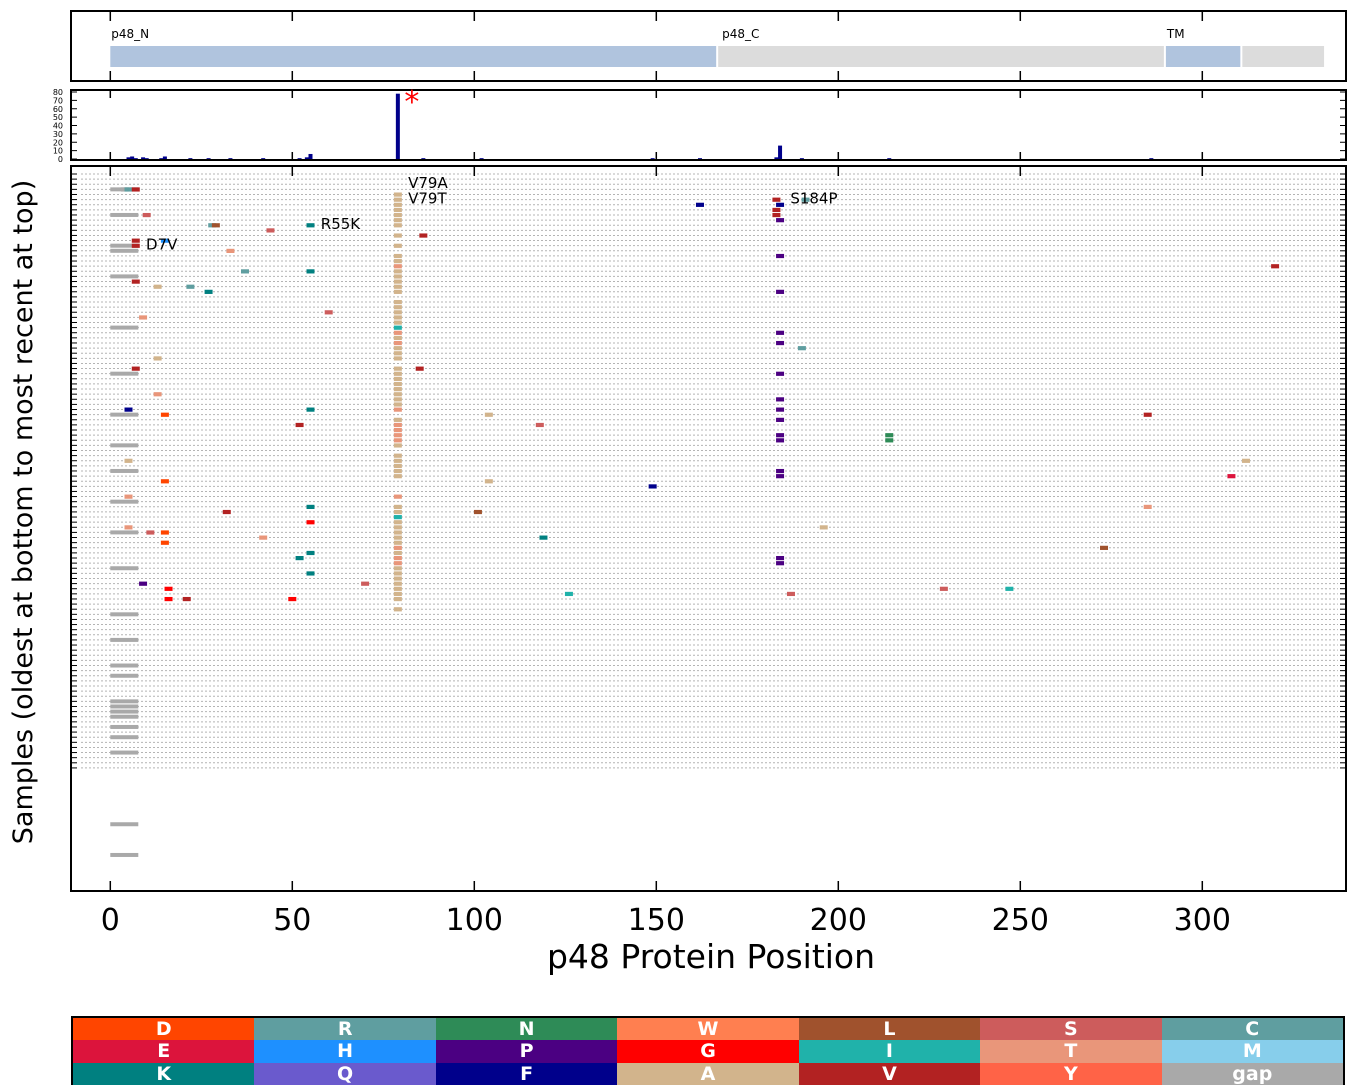 The image size is (1355, 1085). Describe the element at coordinates (1071, 1073) in the screenshot. I see `legend-swatch-y: Y` at that location.